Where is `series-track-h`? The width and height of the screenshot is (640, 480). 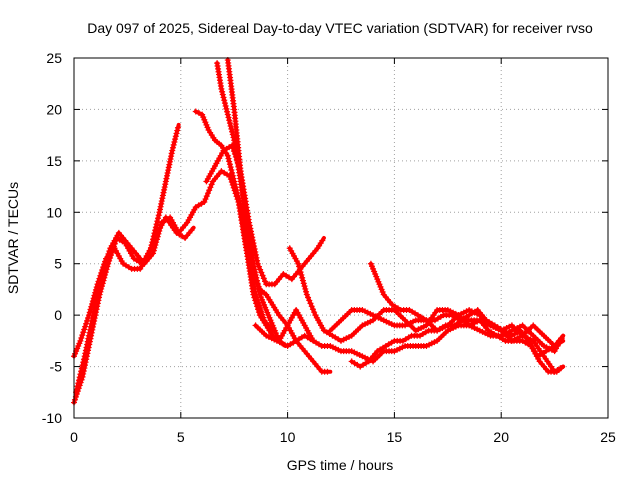
series-track-h is located at coordinates (409, 343).